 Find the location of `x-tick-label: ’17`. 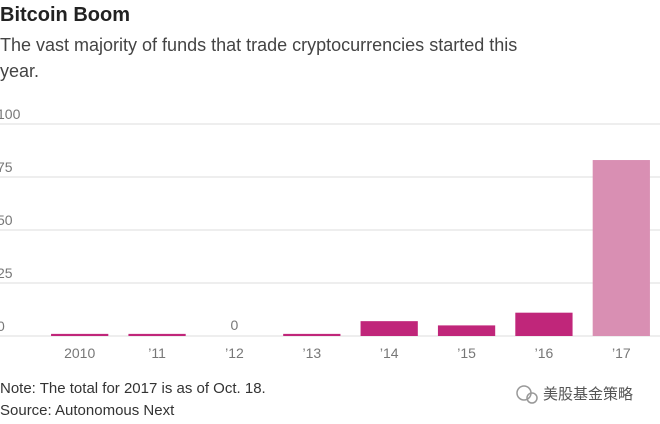

x-tick-label: ’17 is located at coordinates (621, 353).